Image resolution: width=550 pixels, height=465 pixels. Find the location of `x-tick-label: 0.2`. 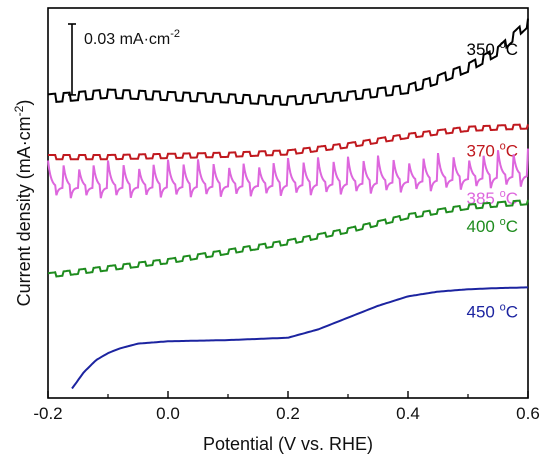

x-tick-label: 0.2 is located at coordinates (288, 413).